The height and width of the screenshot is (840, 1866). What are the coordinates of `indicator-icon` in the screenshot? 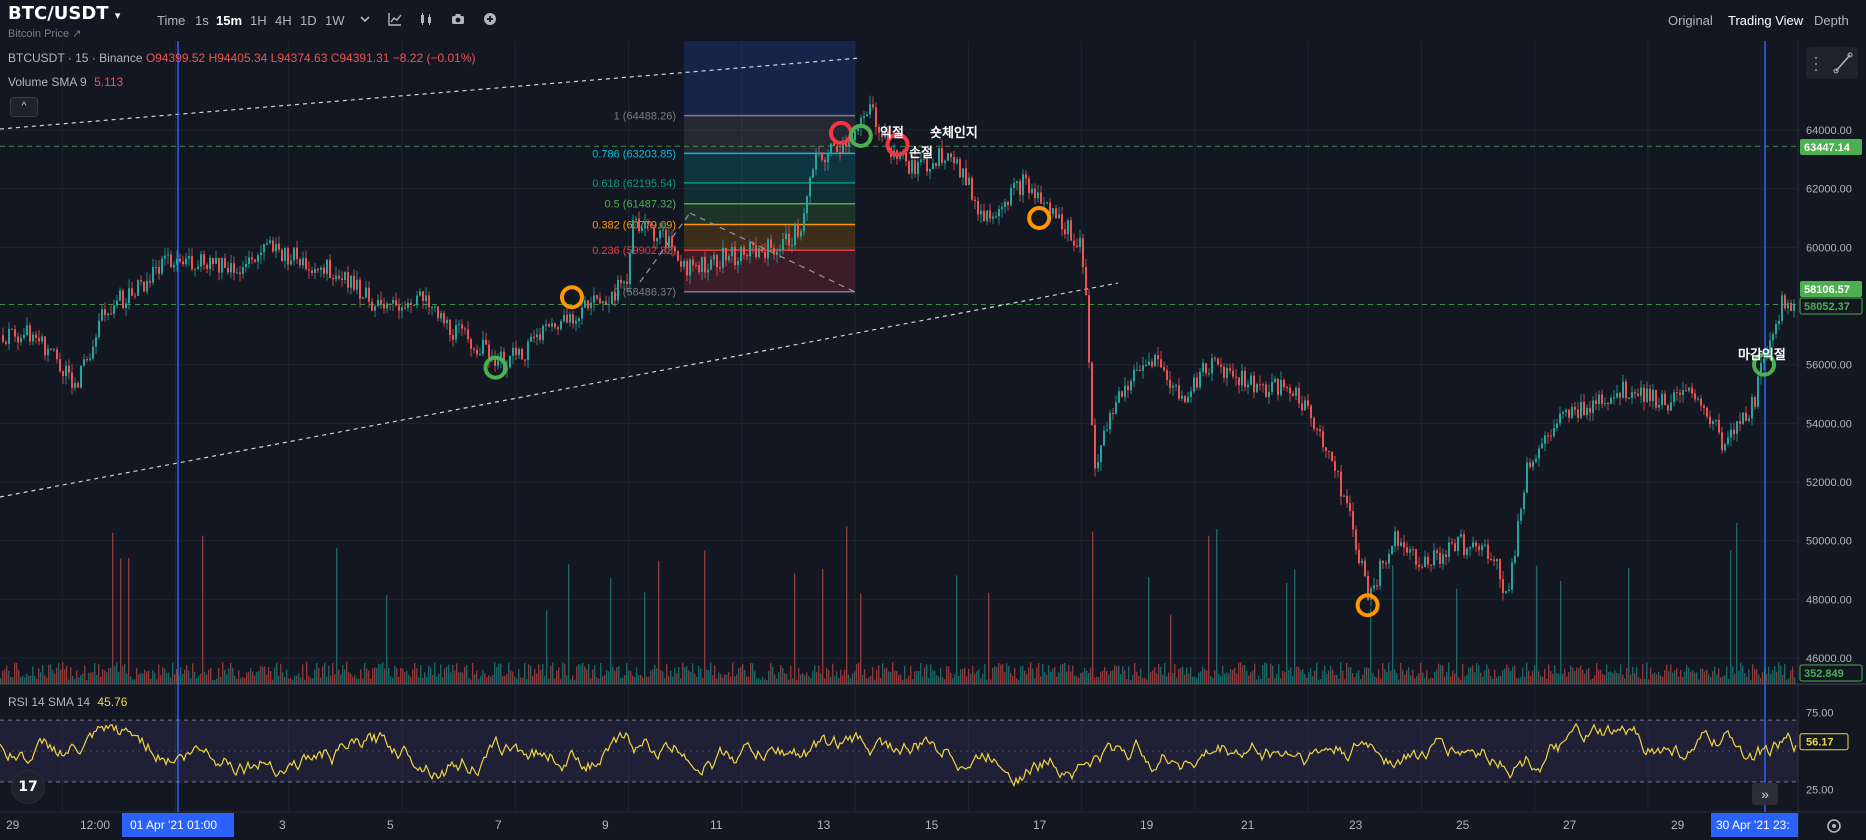 It's located at (395, 19).